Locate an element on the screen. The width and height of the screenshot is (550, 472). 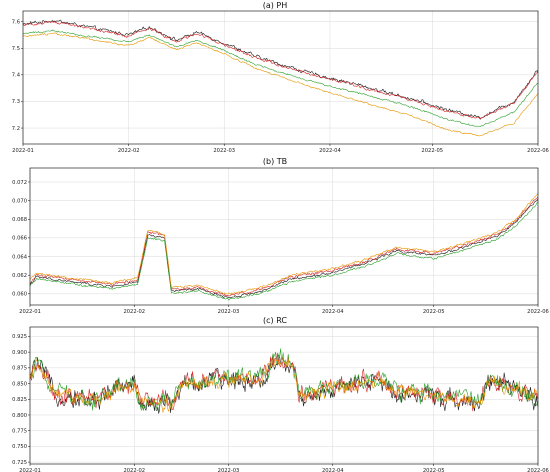
ph-ytick-label: 7.6 is located at coordinates (16, 22).